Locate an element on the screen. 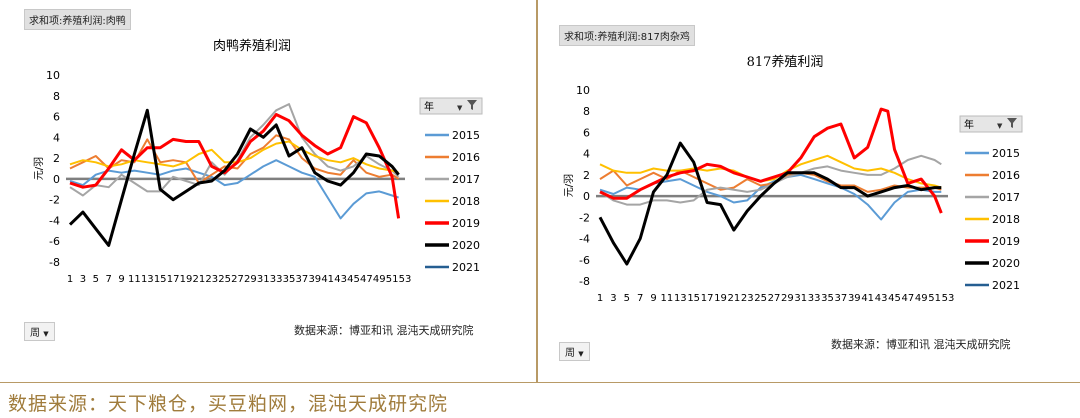  series-line-2017 is located at coordinates (234, 150).